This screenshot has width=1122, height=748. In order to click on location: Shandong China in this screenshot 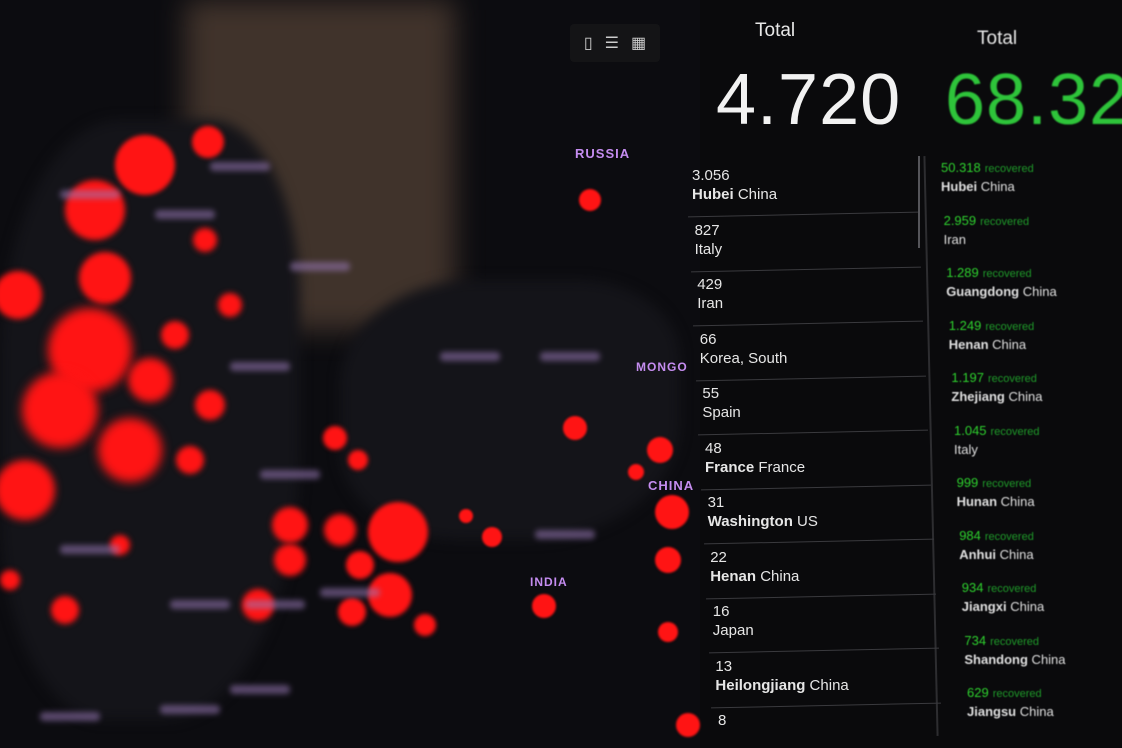, I will do `click(1014, 659)`.